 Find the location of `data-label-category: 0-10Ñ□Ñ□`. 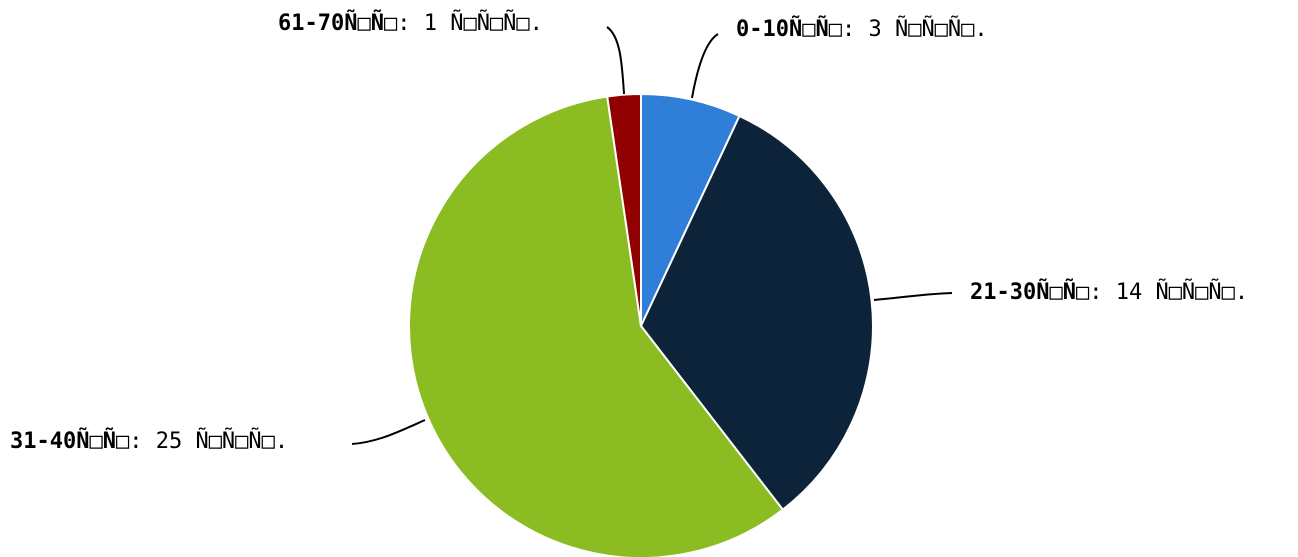

data-label-category: 0-10Ñ□Ñ□ is located at coordinates (789, 29).